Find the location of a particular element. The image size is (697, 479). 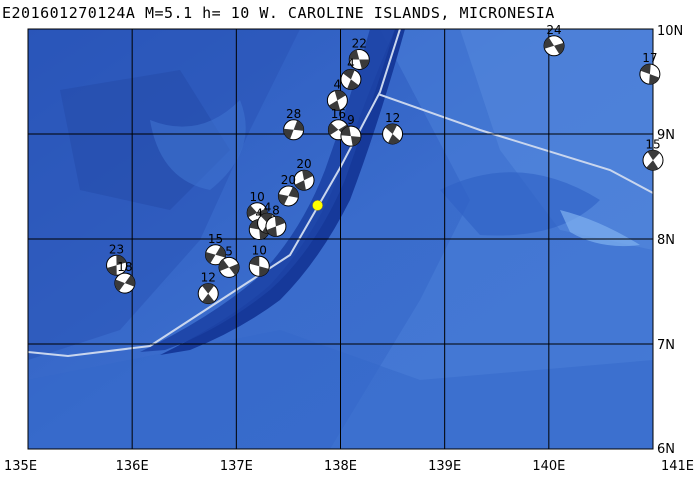

latitude-label: 6N is located at coordinates (666, 449).